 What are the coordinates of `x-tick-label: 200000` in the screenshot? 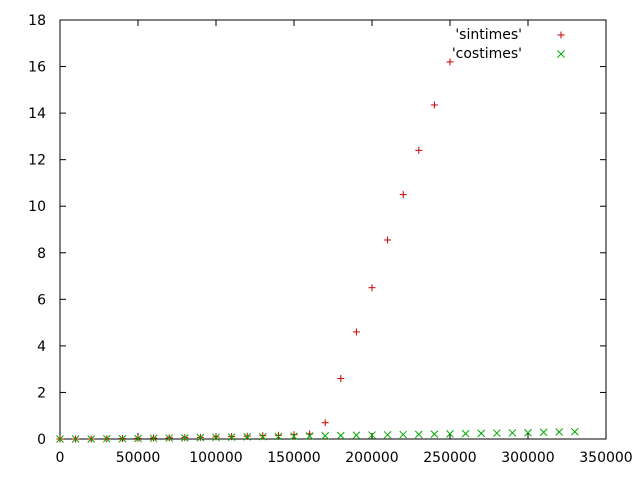 It's located at (371, 458).